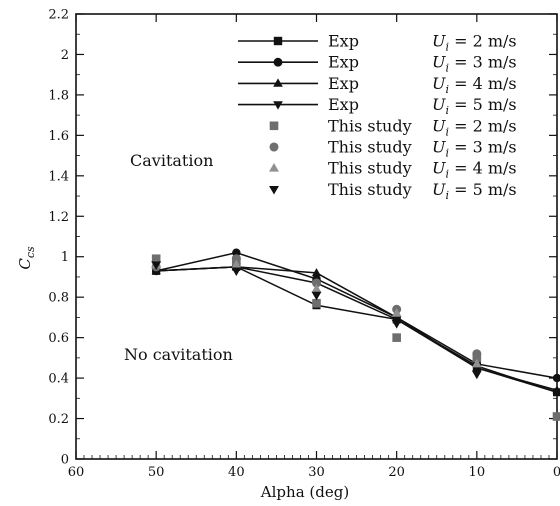  I want to click on x-tick-label: 30, so click(316, 472).